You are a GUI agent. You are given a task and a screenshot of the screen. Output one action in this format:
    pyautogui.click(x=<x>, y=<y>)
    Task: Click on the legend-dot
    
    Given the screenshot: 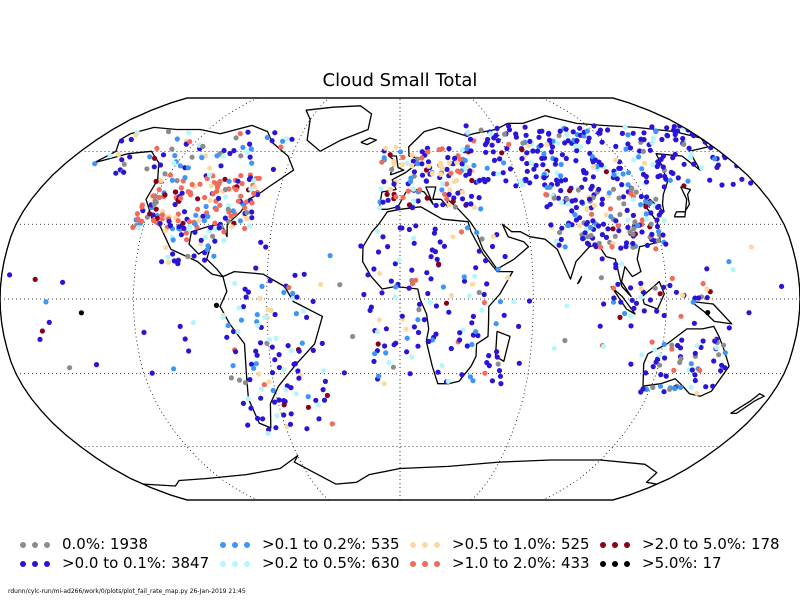 What is the action you would take?
    pyautogui.click(x=223, y=563)
    